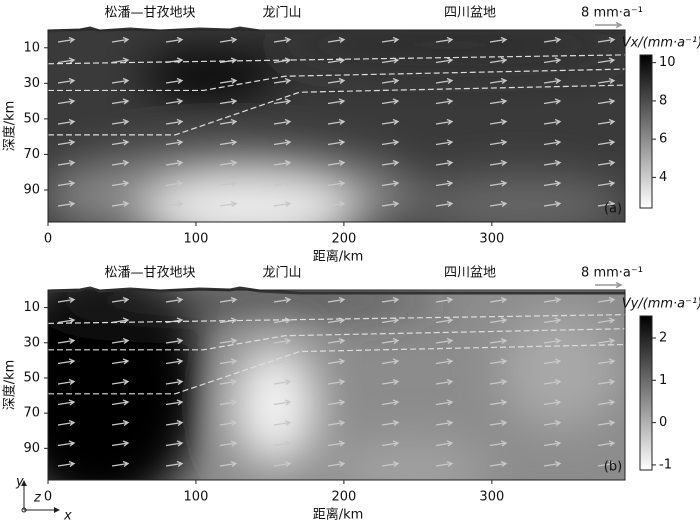 The height and width of the screenshot is (528, 700). I want to click on region-label: 四川盆地, so click(470, 273).